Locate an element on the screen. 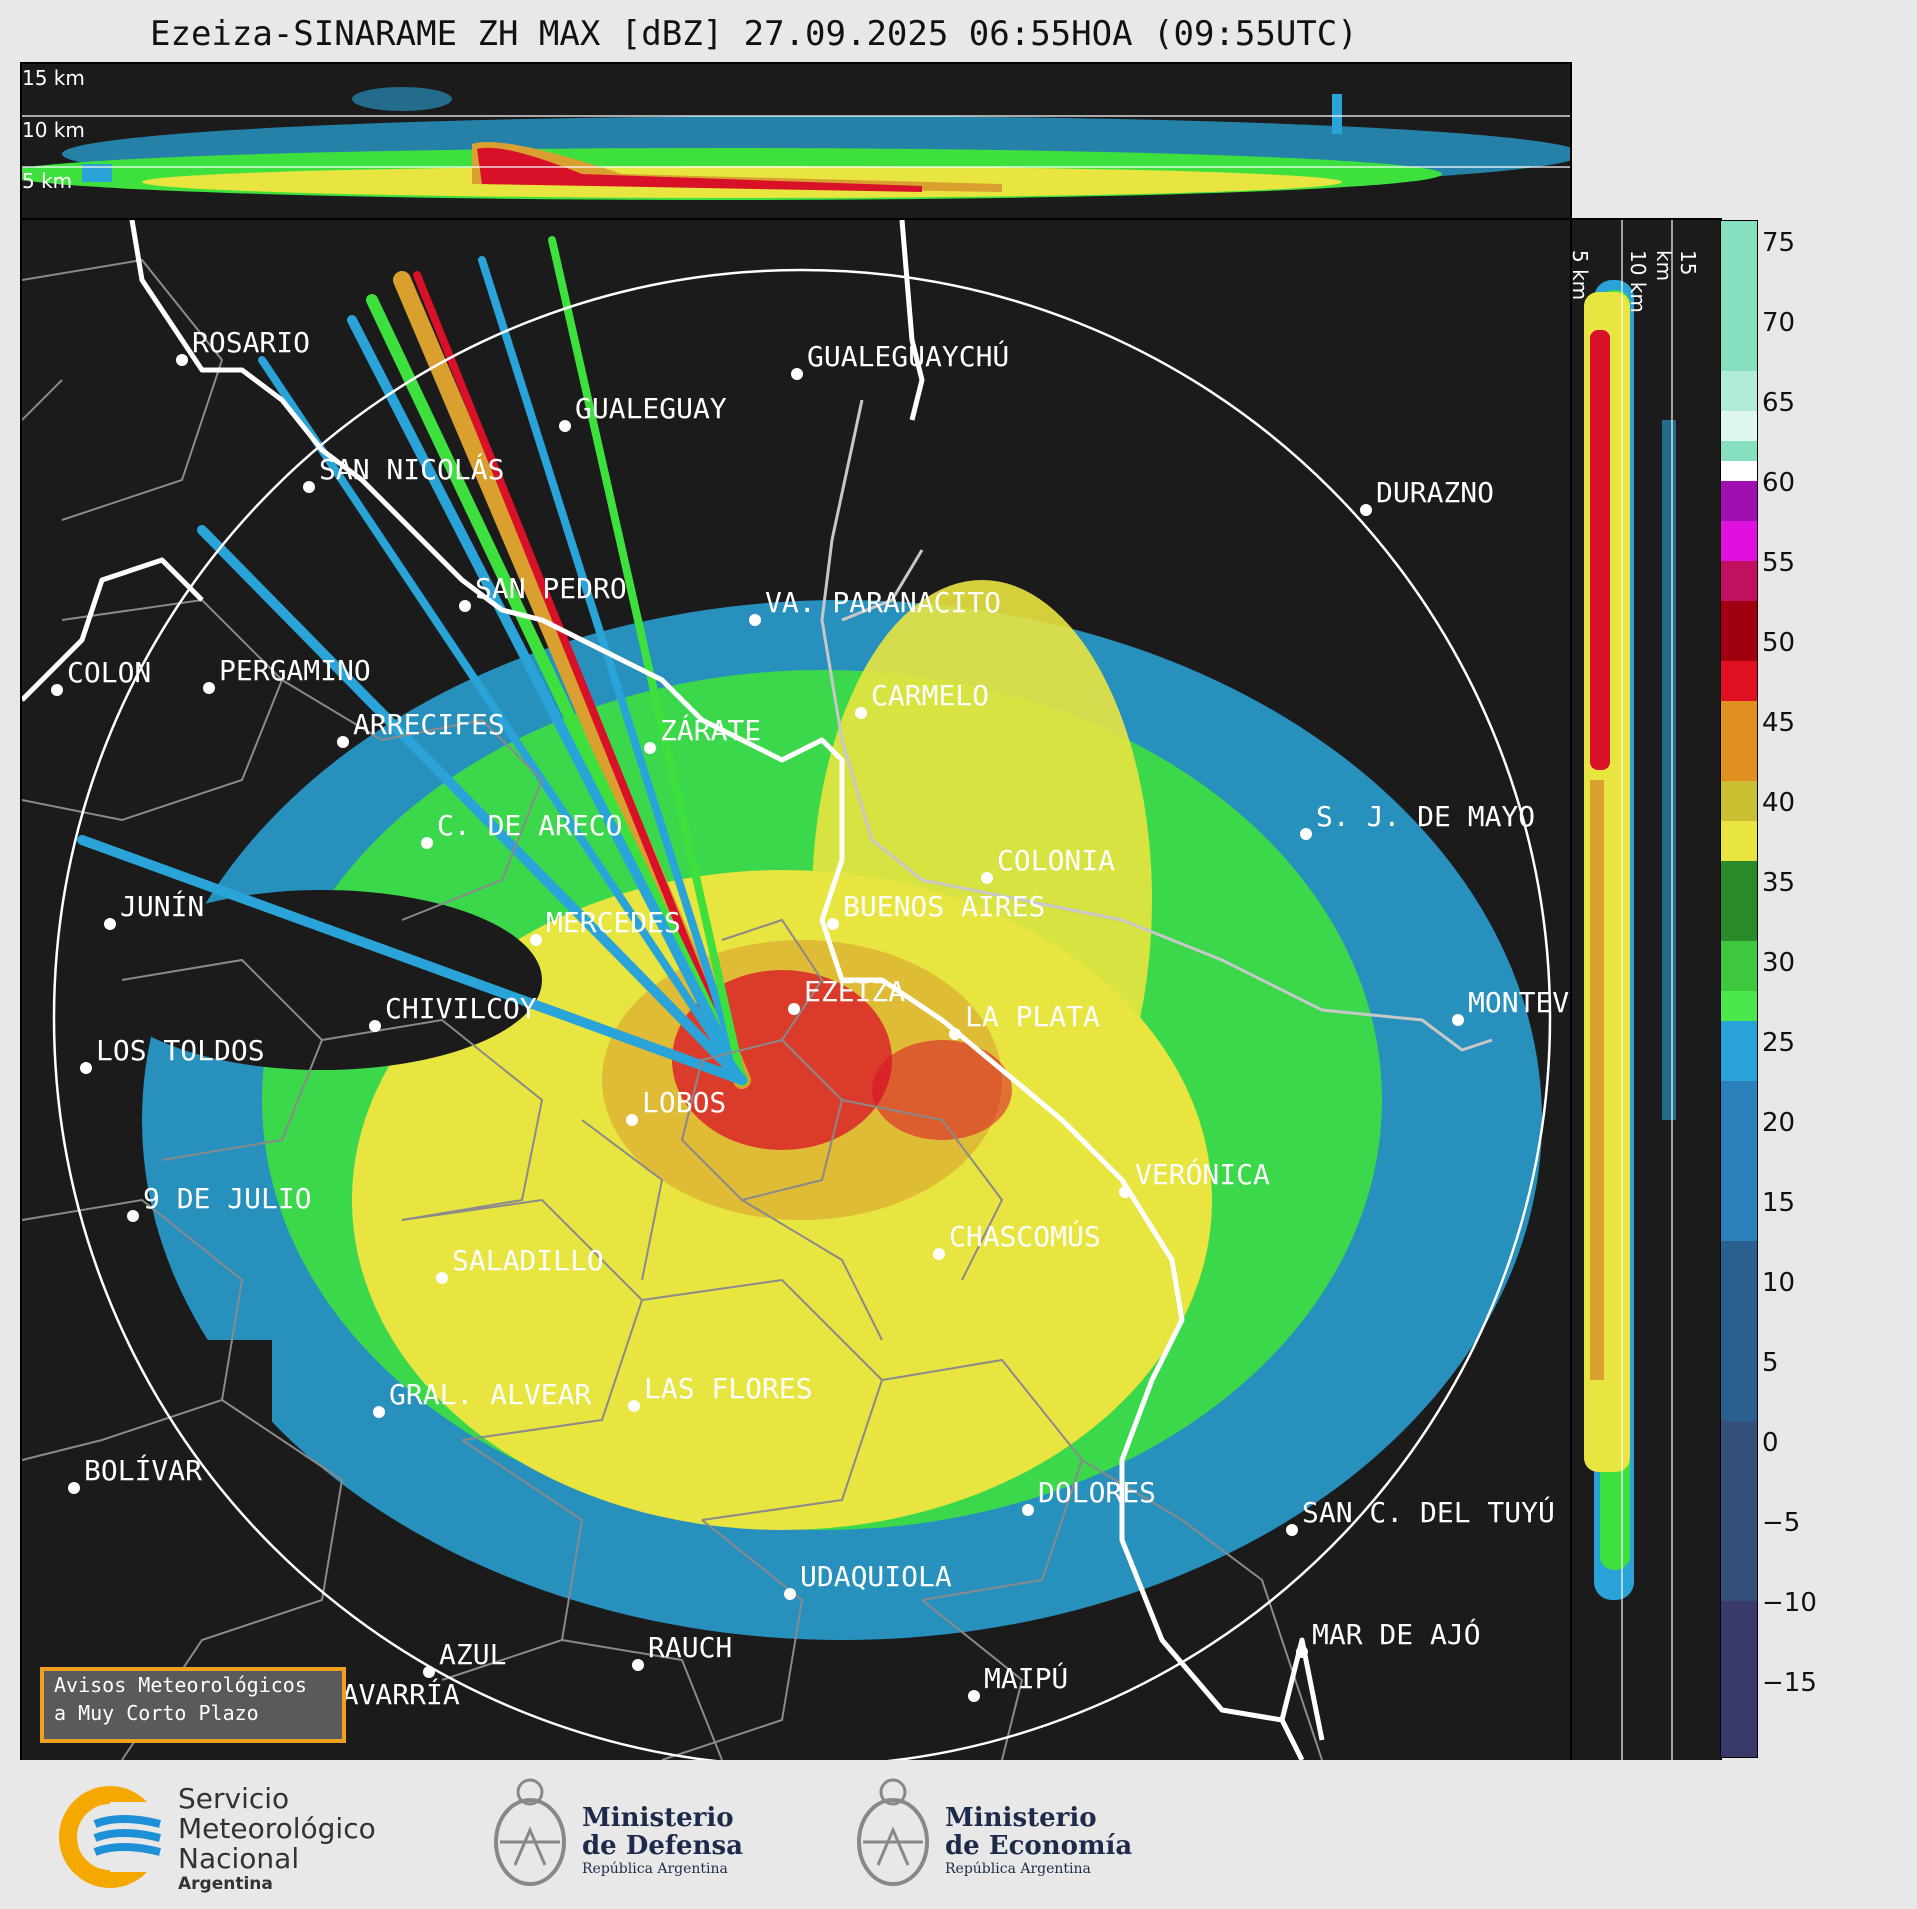 Image resolution: width=1917 pixels, height=1909 pixels. city-label: GUALEGUAYCHÚ is located at coordinates (908, 356).